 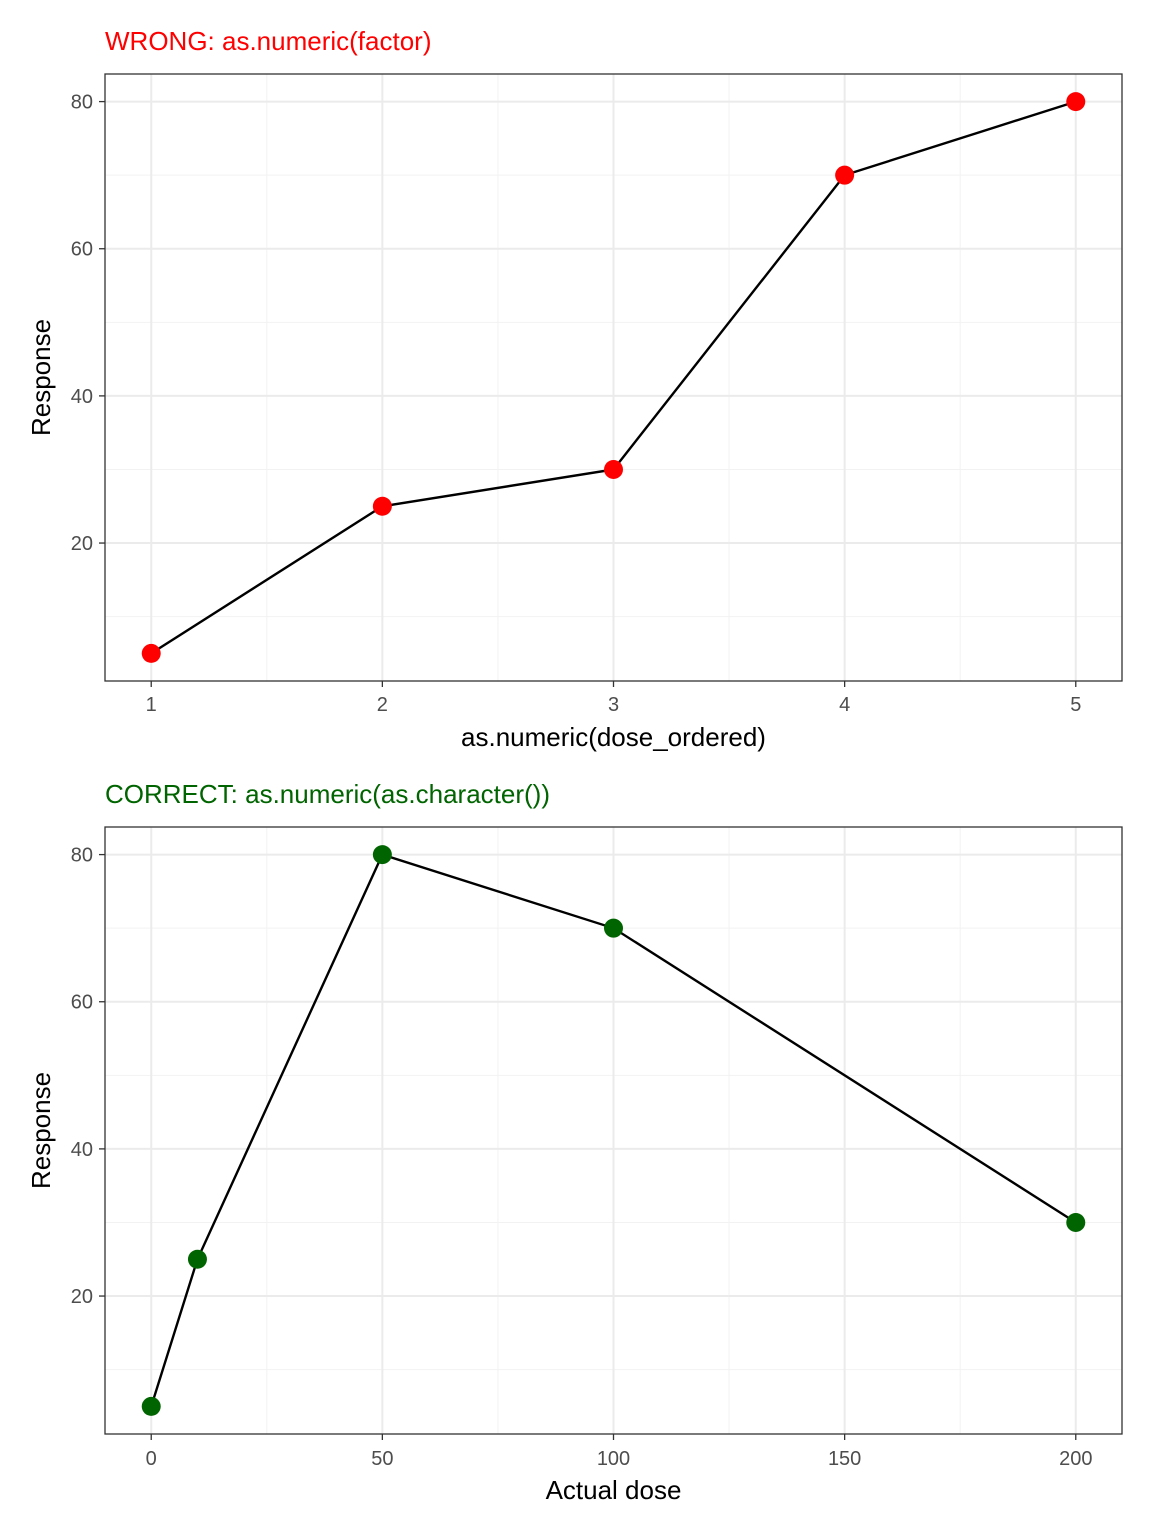 I want to click on x-tick-label: 1, so click(x=151, y=705).